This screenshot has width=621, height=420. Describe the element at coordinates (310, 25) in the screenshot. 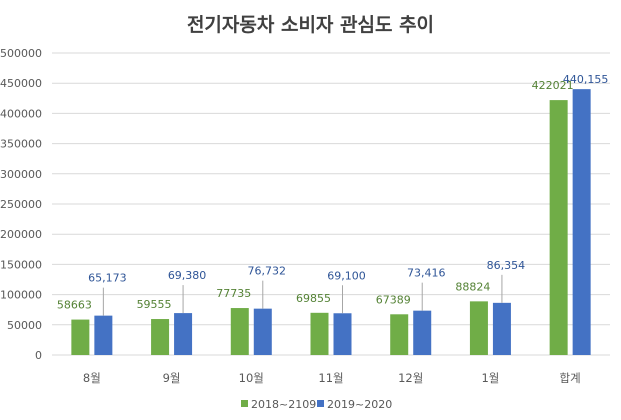

I see `chart-title: 전기자동차 소비자 관심도 추이` at that location.